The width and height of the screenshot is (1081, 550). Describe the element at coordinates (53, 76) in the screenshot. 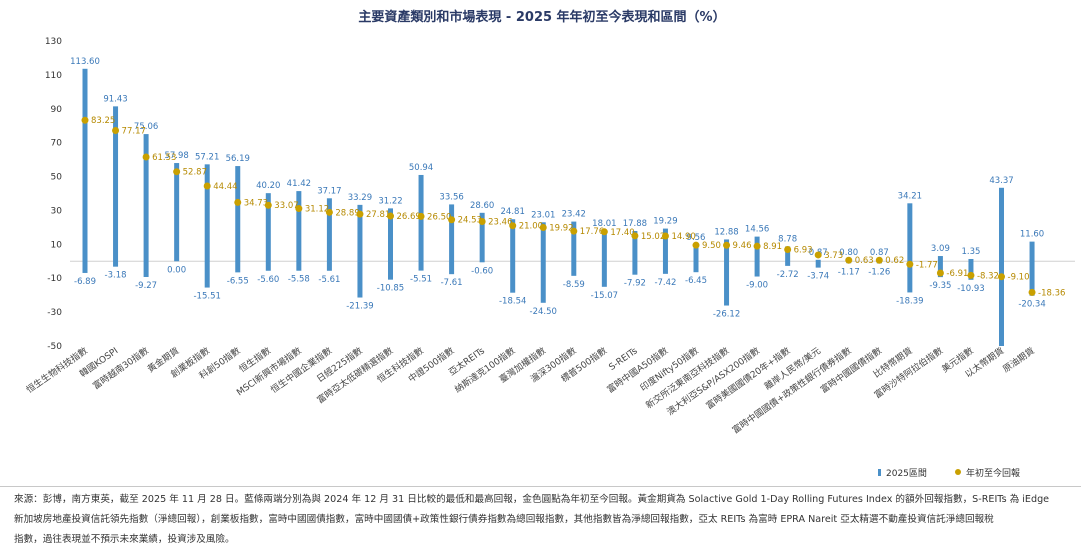

I see `y-tick-label: 110` at that location.